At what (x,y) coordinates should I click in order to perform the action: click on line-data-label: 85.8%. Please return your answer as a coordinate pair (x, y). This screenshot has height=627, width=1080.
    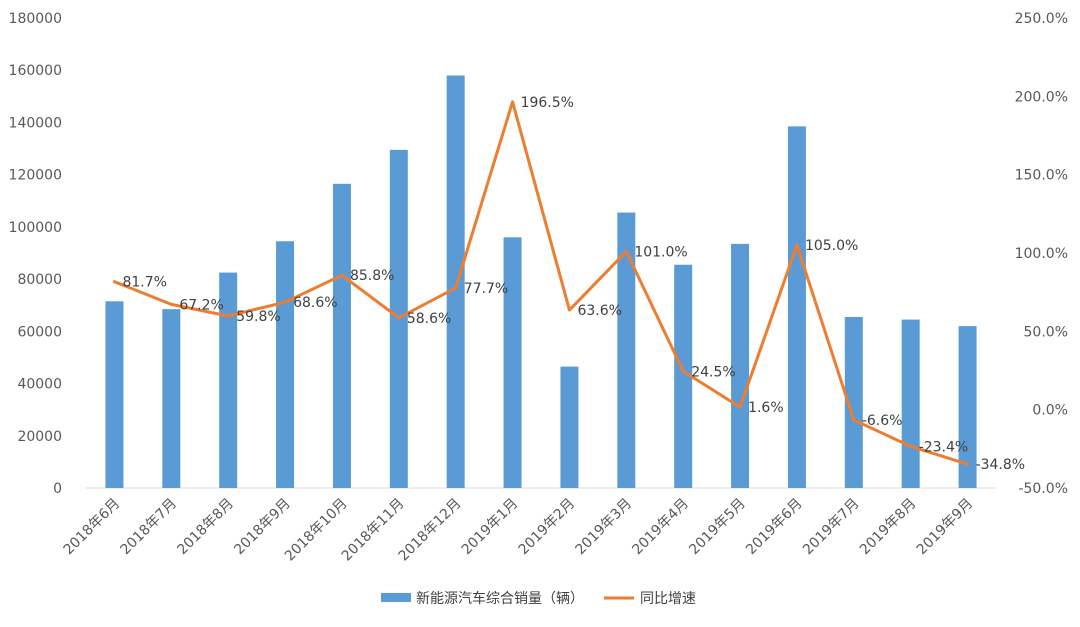
    Looking at the image, I should click on (372, 276).